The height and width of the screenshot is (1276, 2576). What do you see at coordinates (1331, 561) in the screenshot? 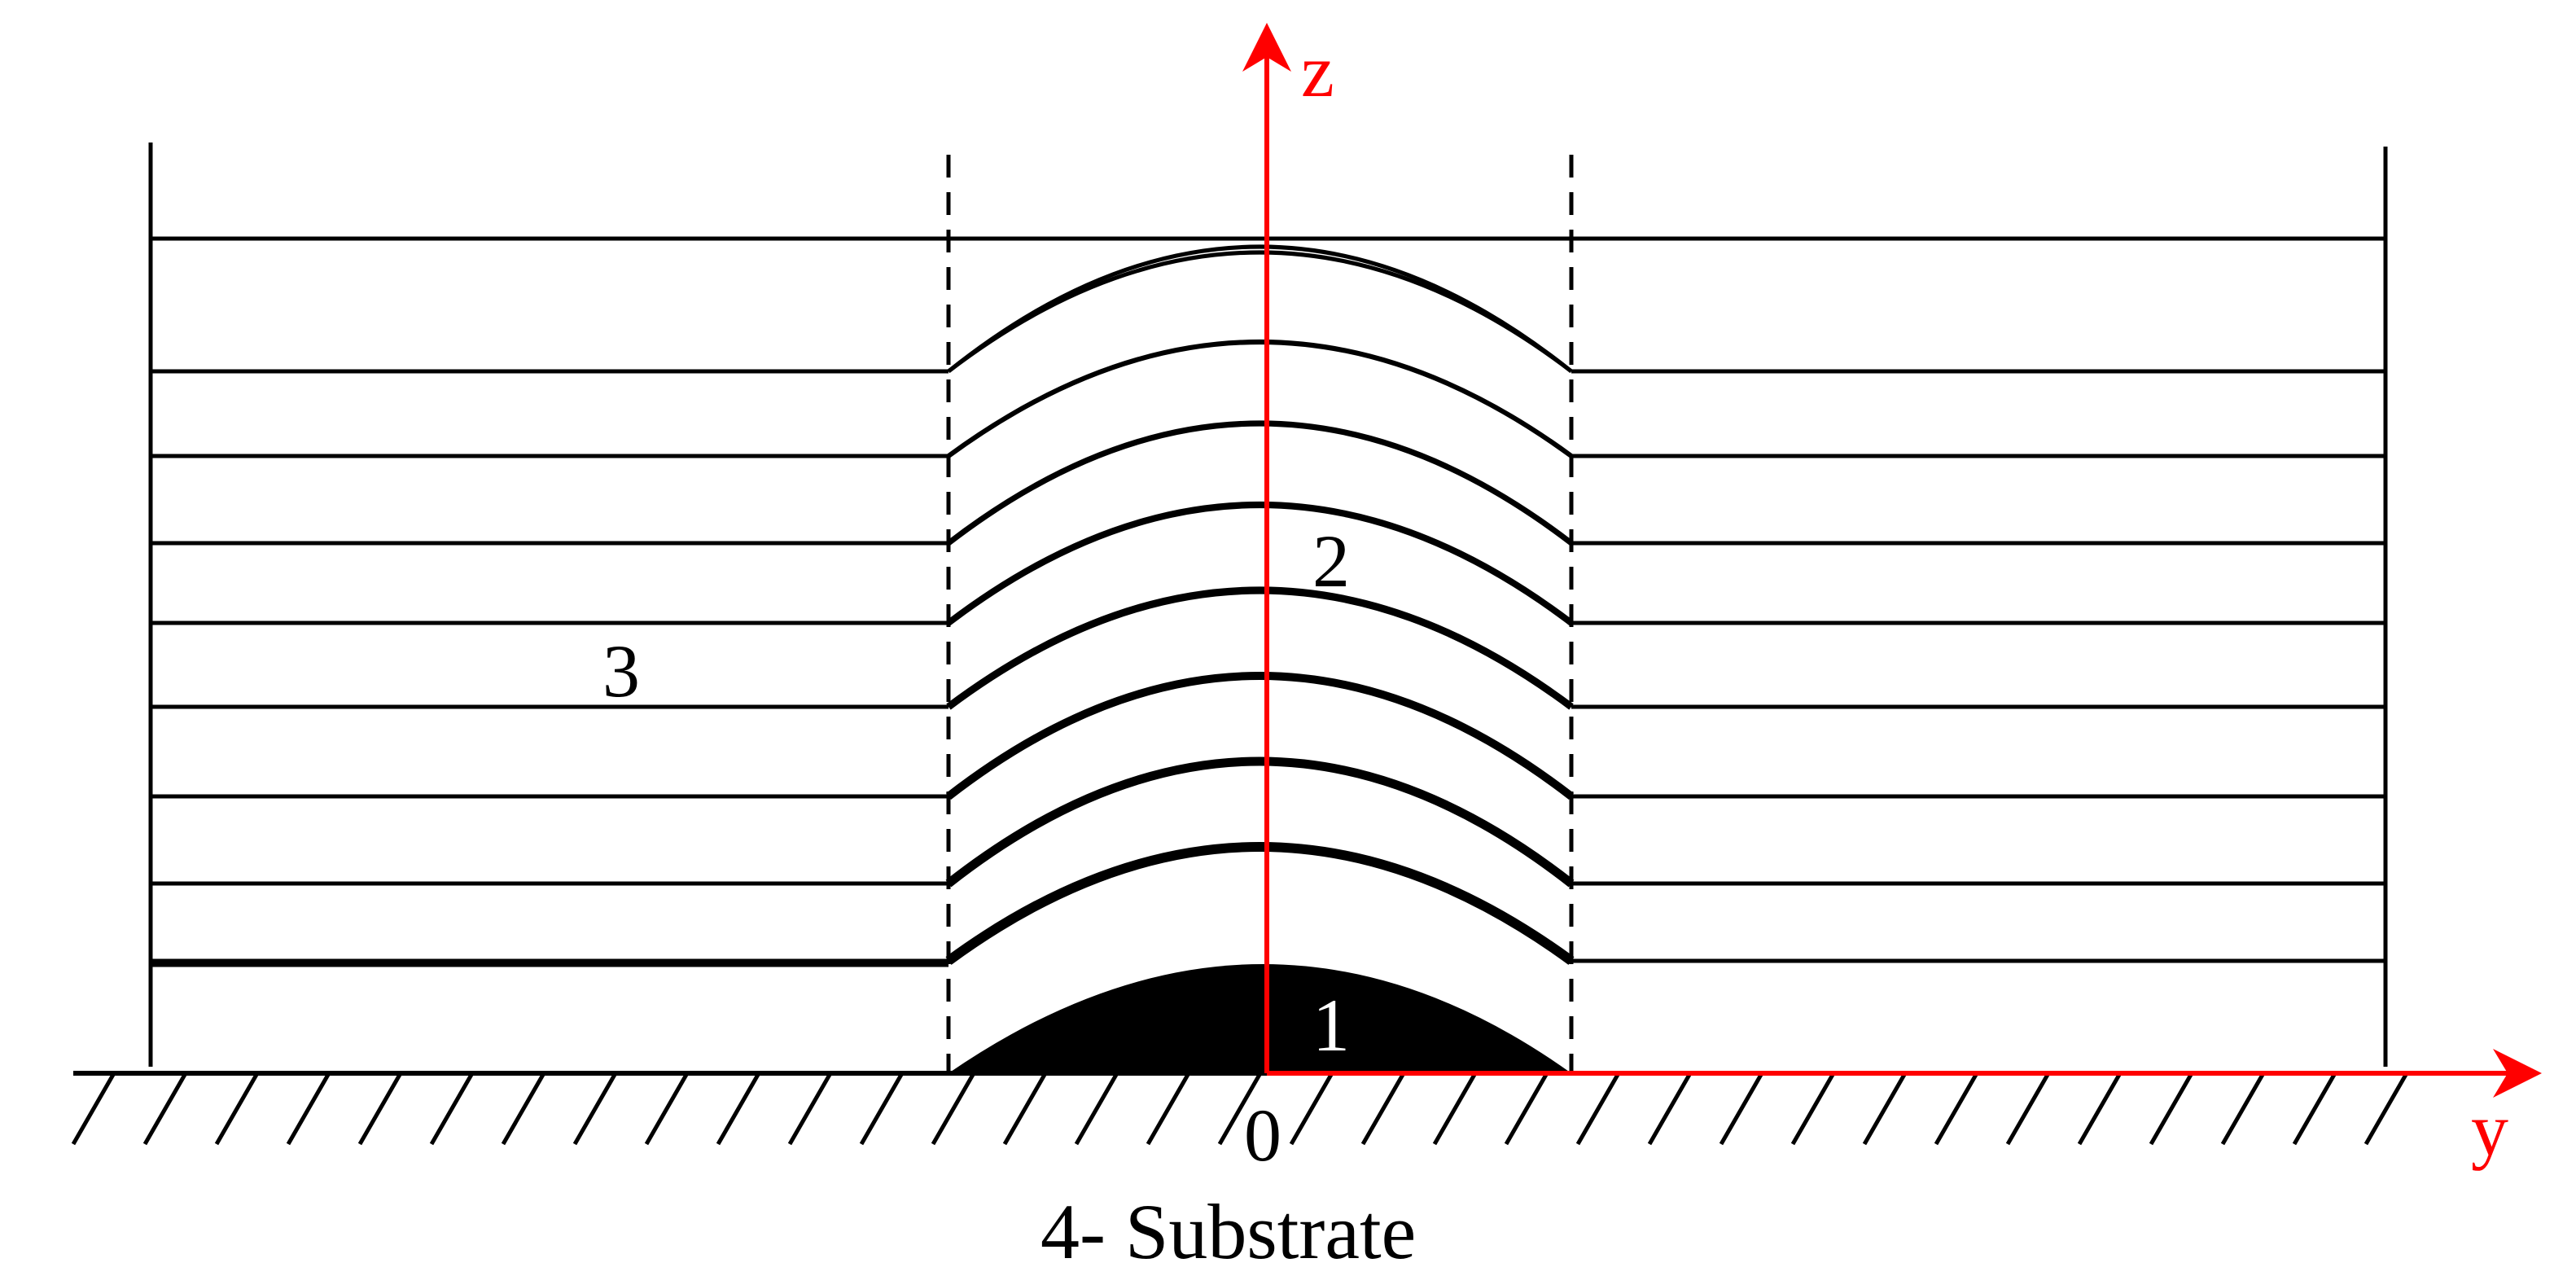
I see `region-2-label: 2` at bounding box center [1331, 561].